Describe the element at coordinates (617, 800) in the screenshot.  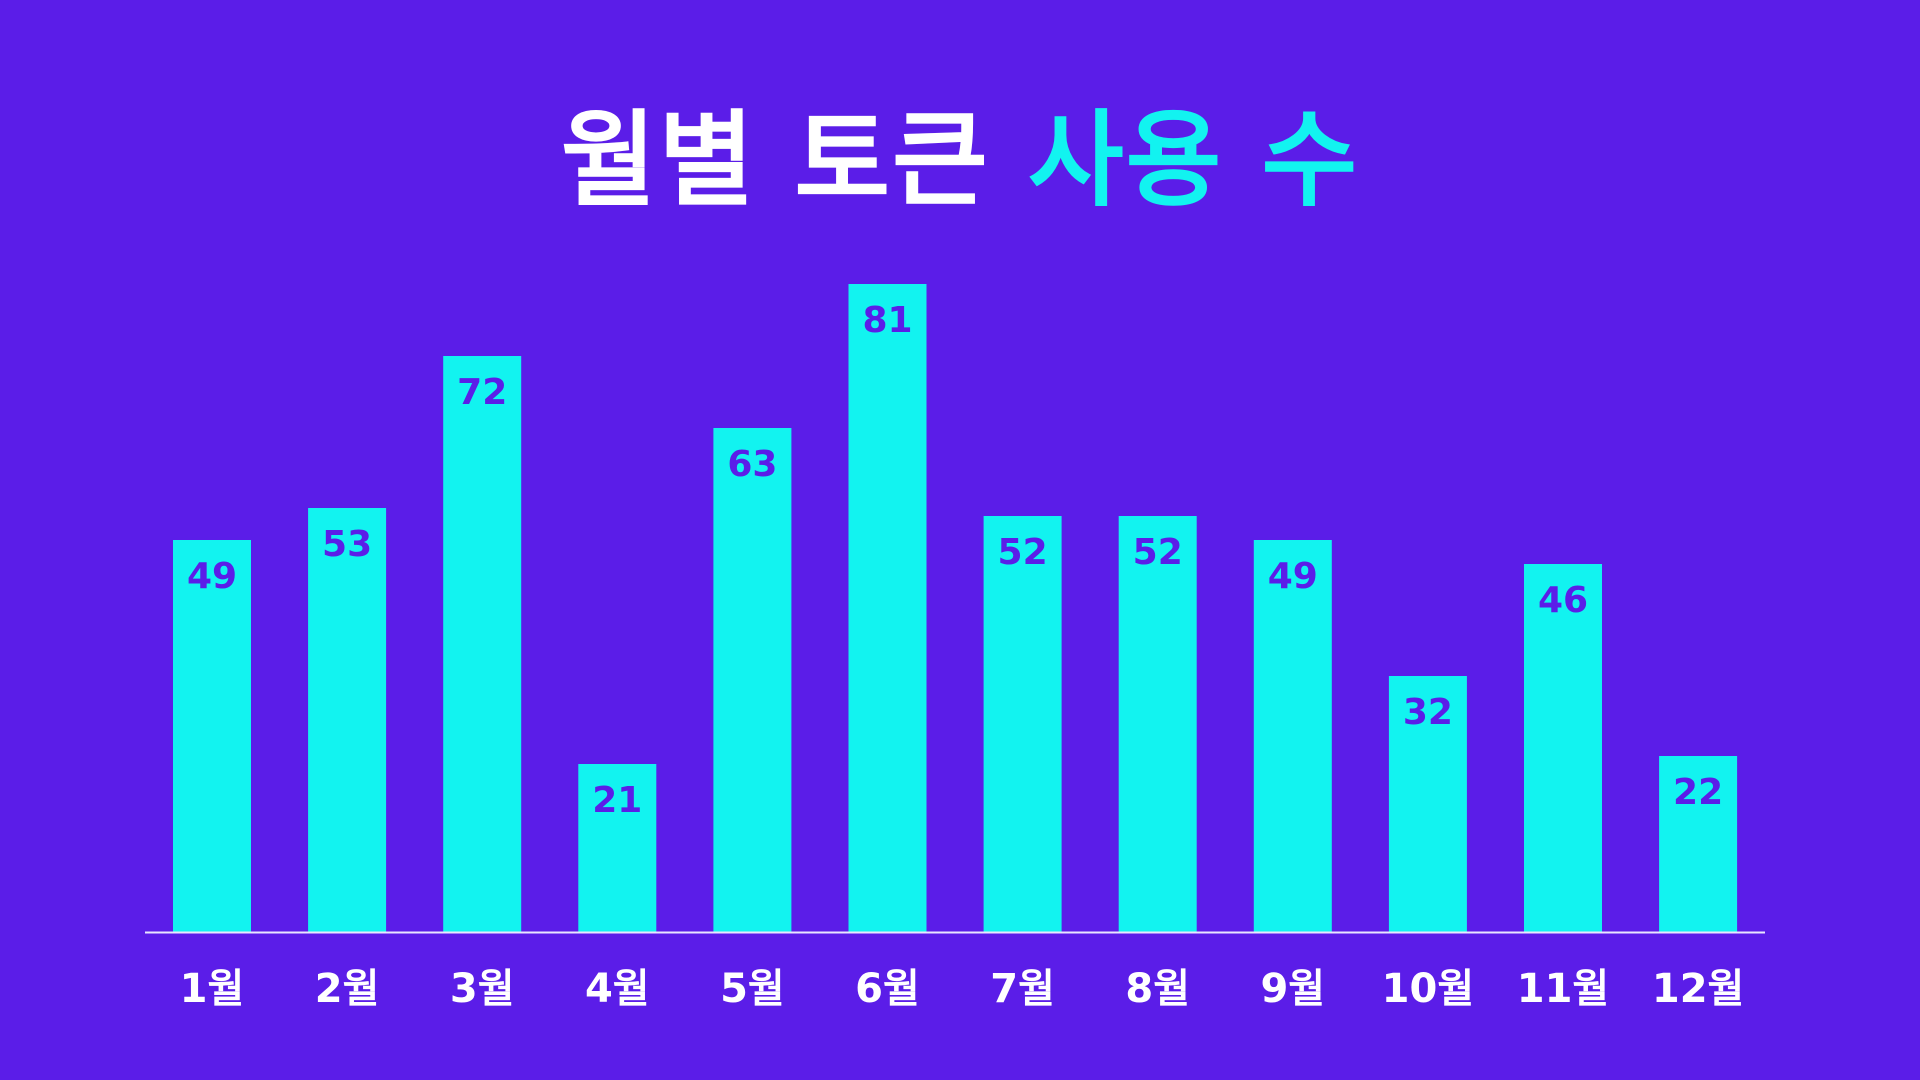
I see `bar-value-label: 21` at that location.